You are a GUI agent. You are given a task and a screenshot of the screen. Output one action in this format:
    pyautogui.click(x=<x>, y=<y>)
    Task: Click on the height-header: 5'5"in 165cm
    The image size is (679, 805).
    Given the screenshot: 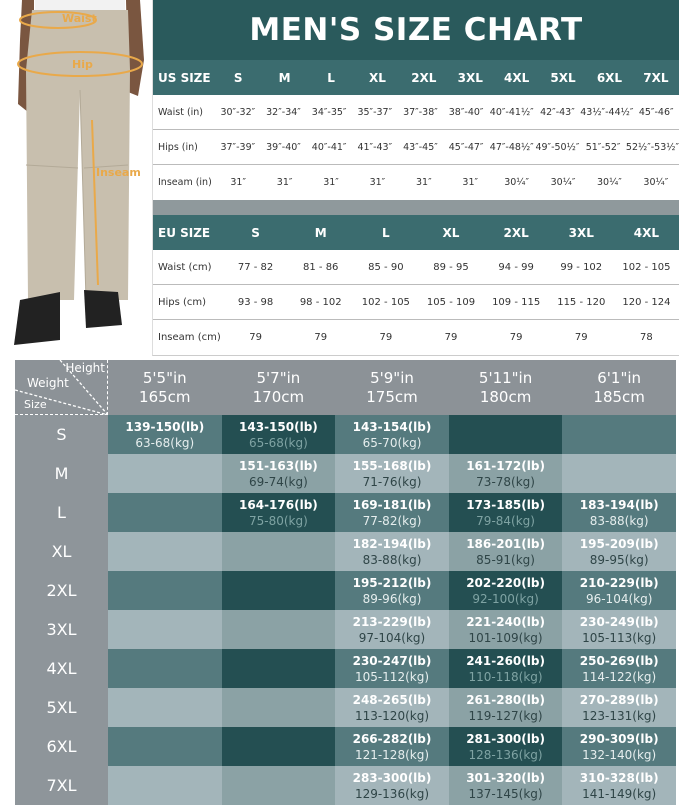 What is the action you would take?
    pyautogui.click(x=165, y=387)
    